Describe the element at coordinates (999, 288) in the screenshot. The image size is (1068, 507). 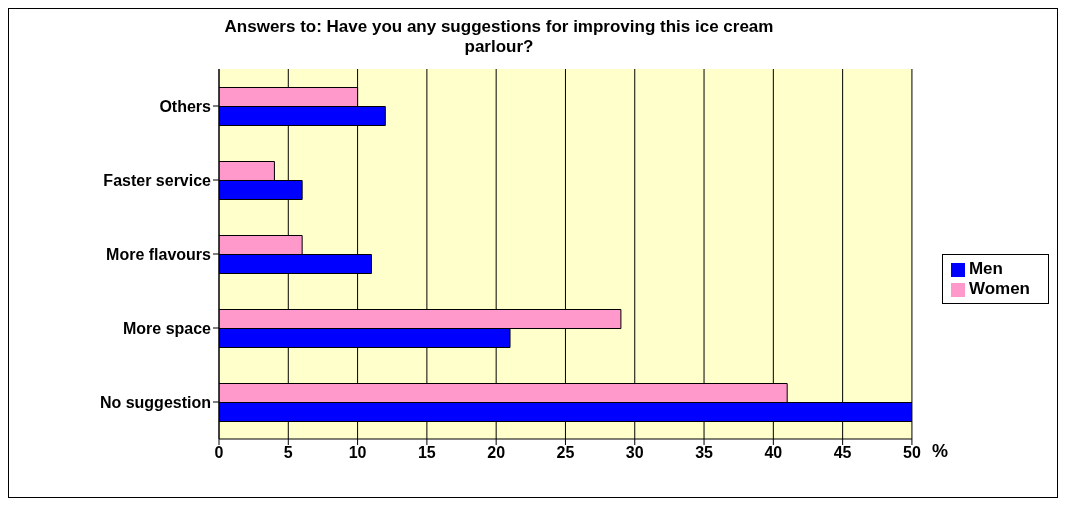
I see `legend-label: Women` at that location.